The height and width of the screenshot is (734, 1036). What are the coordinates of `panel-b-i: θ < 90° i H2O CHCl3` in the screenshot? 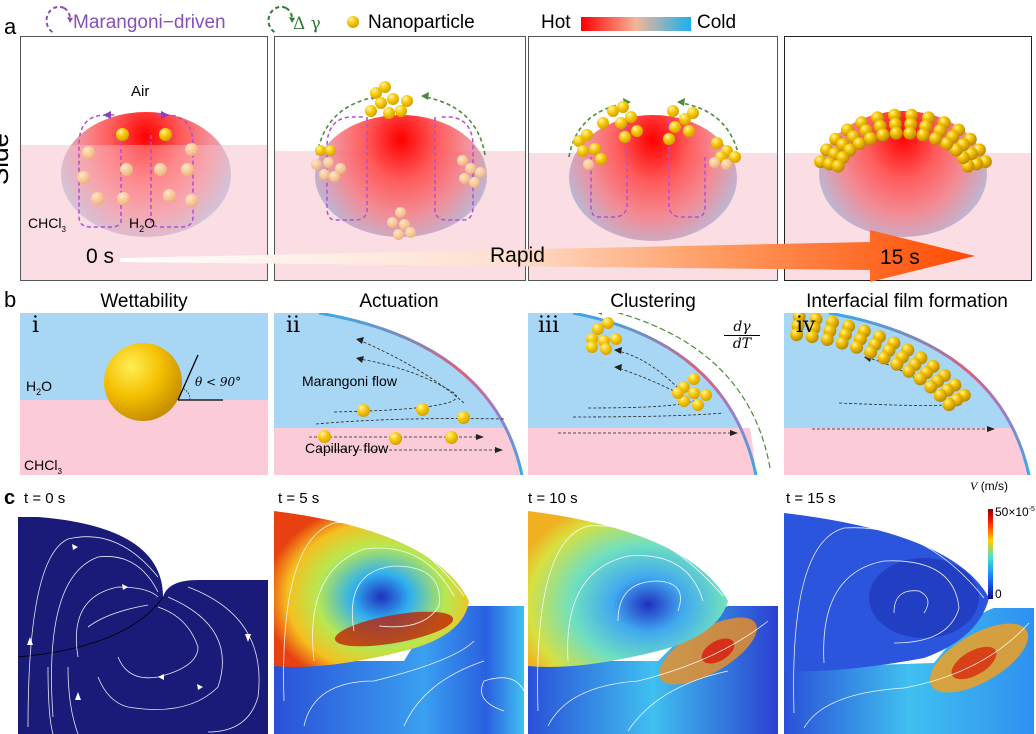 It's located at (144, 394).